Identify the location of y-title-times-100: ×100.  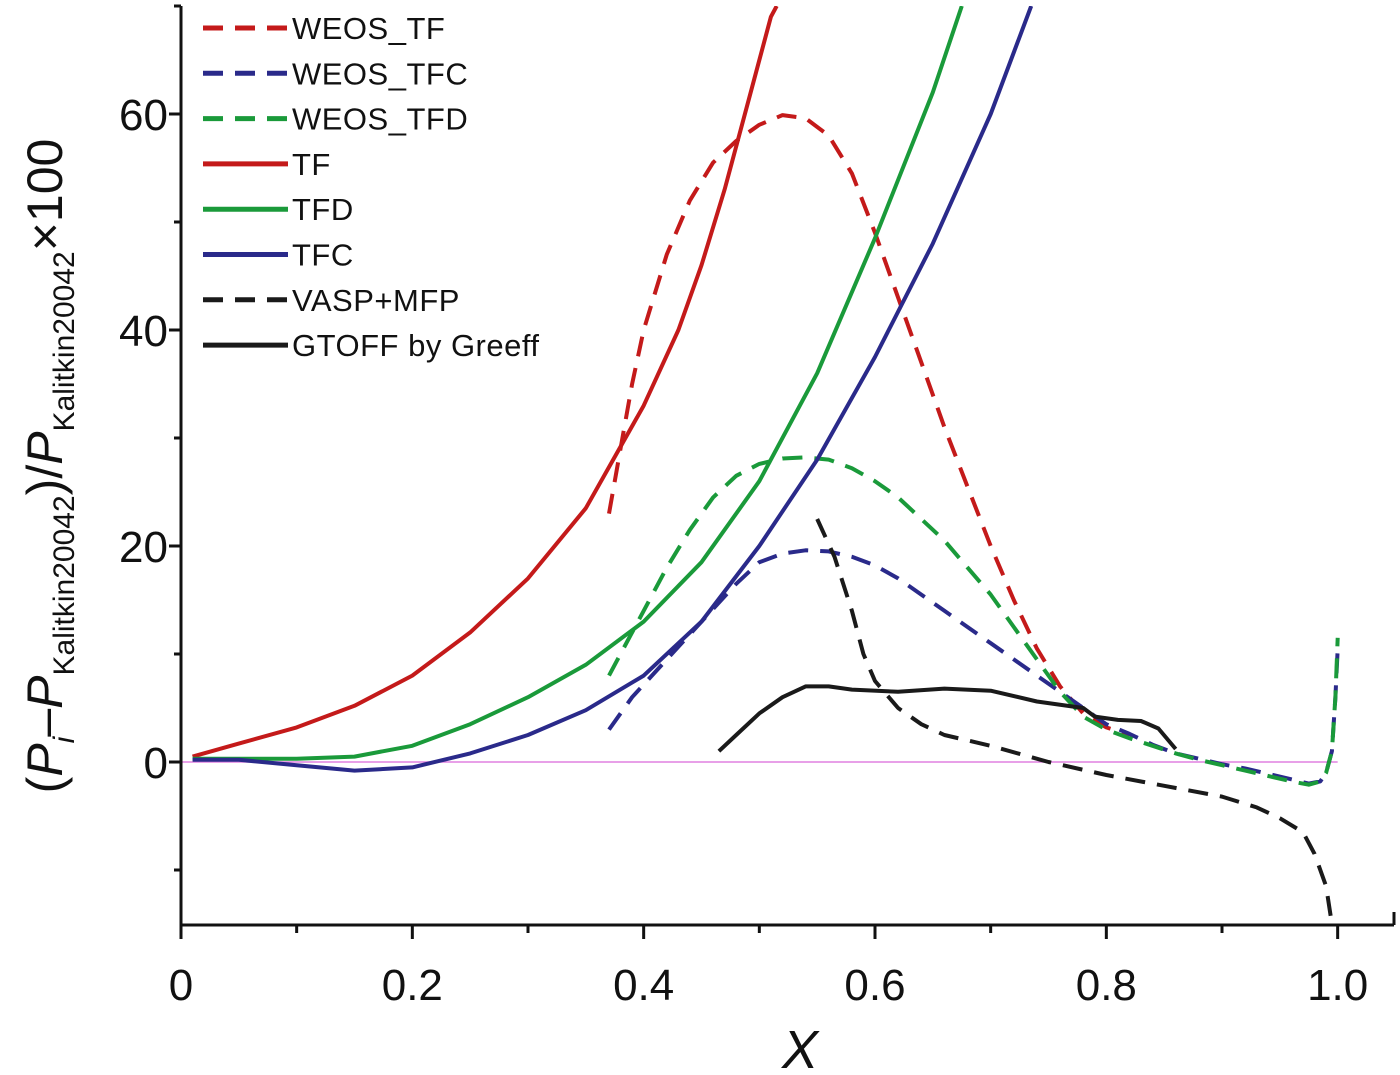
(45, 195).